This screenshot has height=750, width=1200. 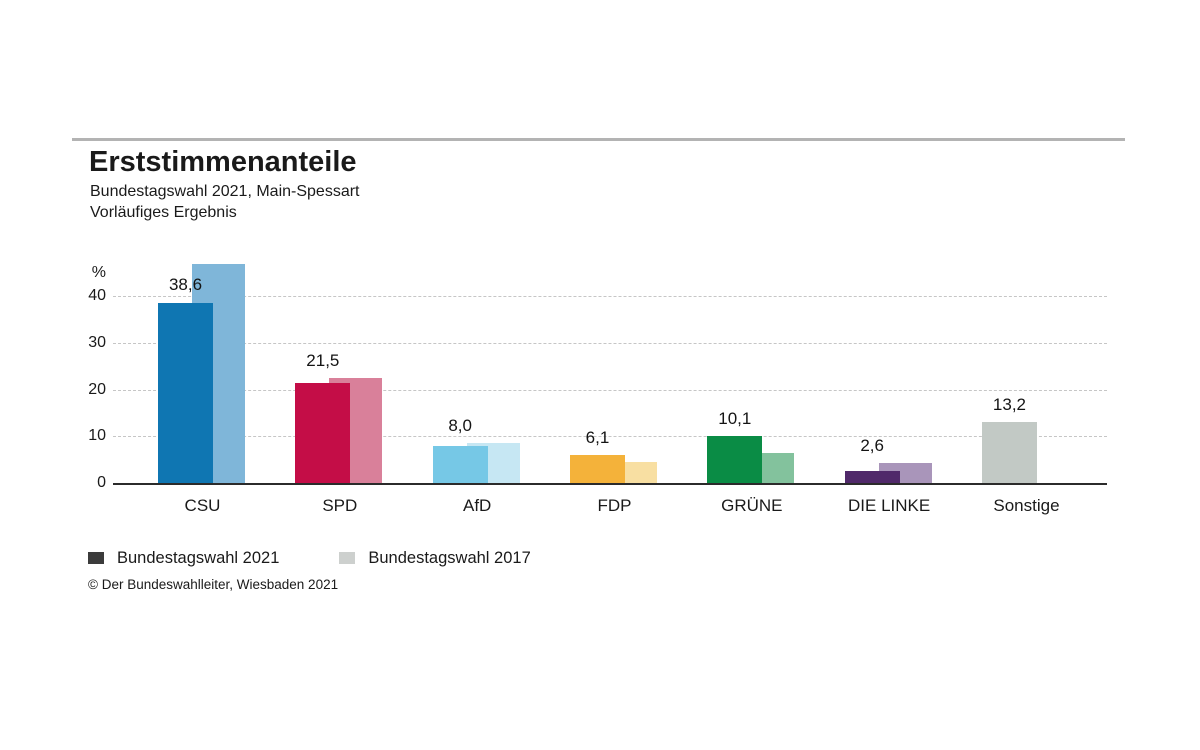 I want to click on value-label-spd: 21,5, so click(x=323, y=361).